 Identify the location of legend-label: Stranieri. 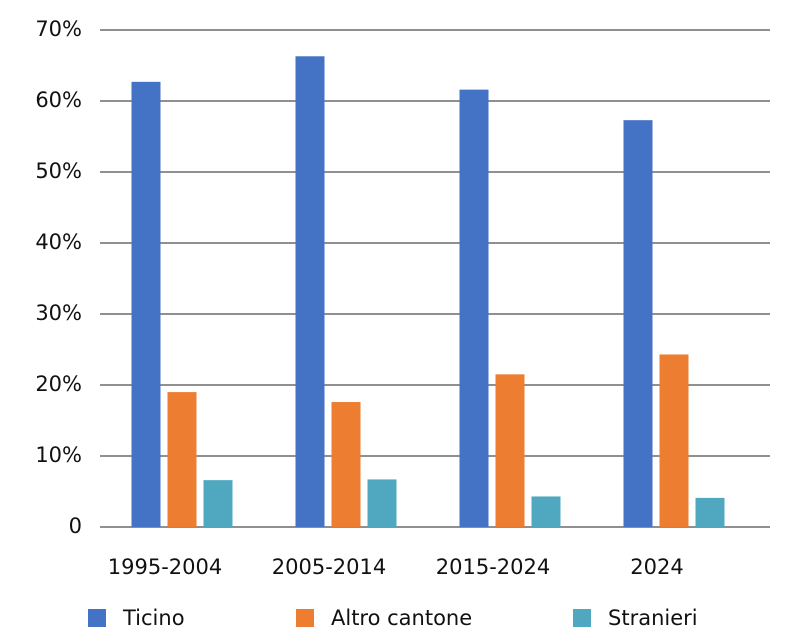
(653, 618).